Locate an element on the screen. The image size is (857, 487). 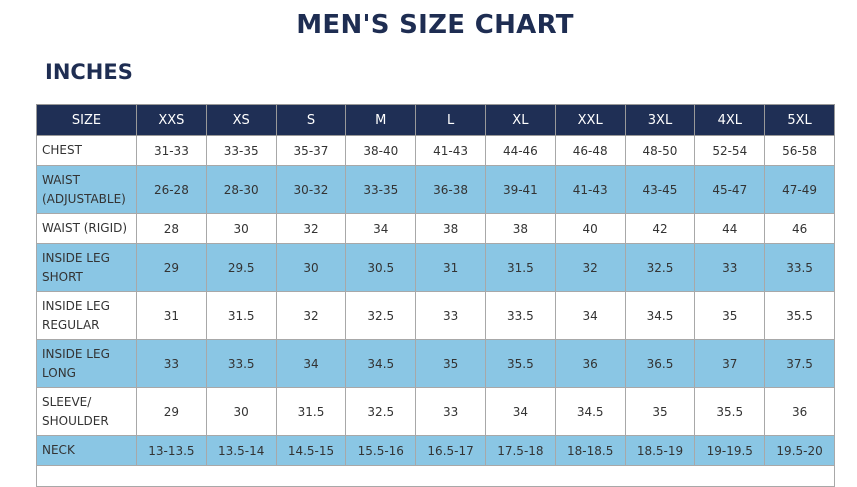
table-cell: 19-19.5 is located at coordinates (730, 450).